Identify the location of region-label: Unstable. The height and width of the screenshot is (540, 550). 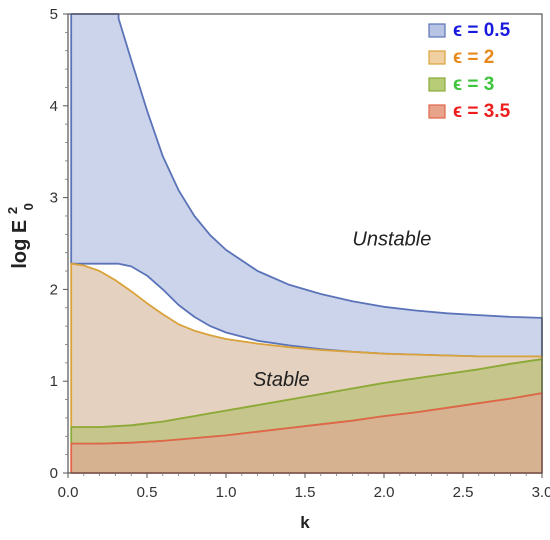
(391, 239).